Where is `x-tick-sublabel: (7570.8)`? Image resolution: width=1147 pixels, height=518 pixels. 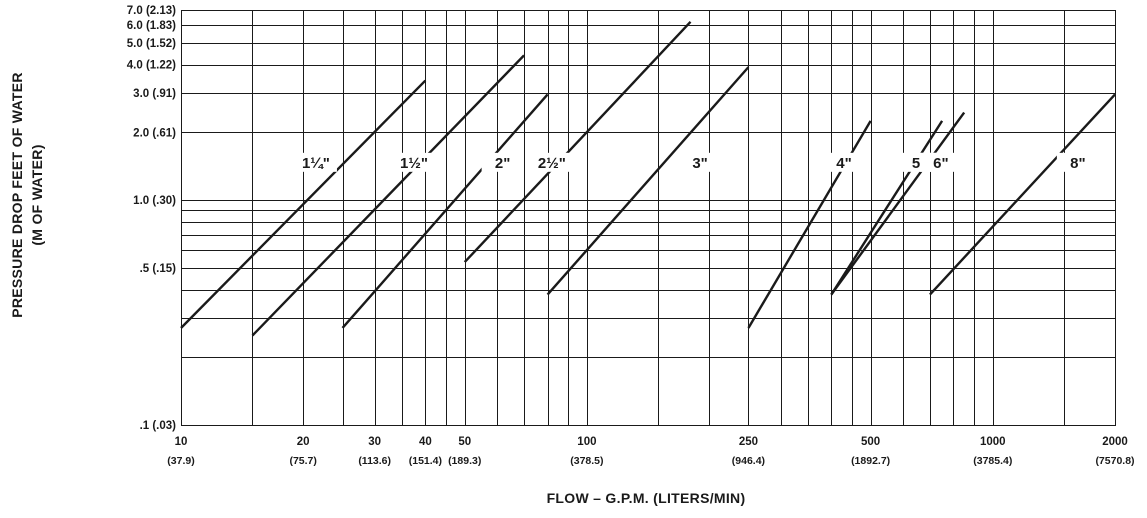
x-tick-sublabel: (7570.8) is located at coordinates (1114, 461).